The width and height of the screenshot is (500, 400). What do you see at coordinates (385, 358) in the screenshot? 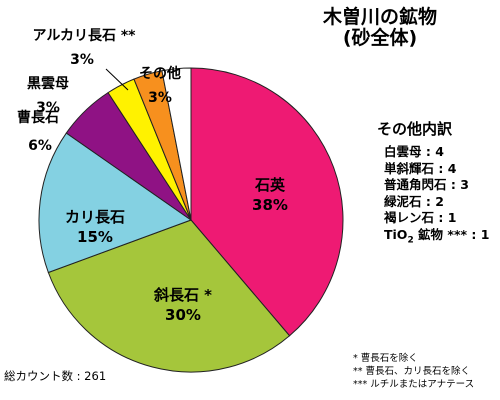
I see `footnote: * 曹長石を除く` at bounding box center [385, 358].